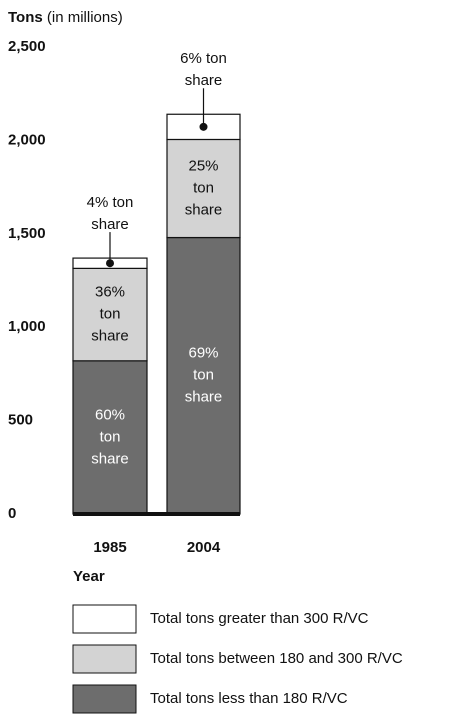 Image resolution: width=468 pixels, height=715 pixels. I want to click on y-label-rest: (in millions), so click(85, 17).